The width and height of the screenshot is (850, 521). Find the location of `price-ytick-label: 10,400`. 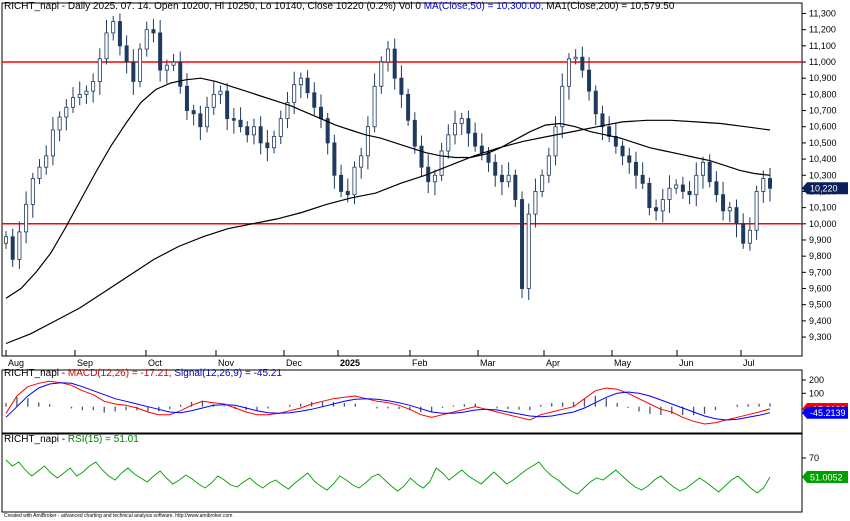

price-ytick-label: 10,400 is located at coordinates (823, 159).